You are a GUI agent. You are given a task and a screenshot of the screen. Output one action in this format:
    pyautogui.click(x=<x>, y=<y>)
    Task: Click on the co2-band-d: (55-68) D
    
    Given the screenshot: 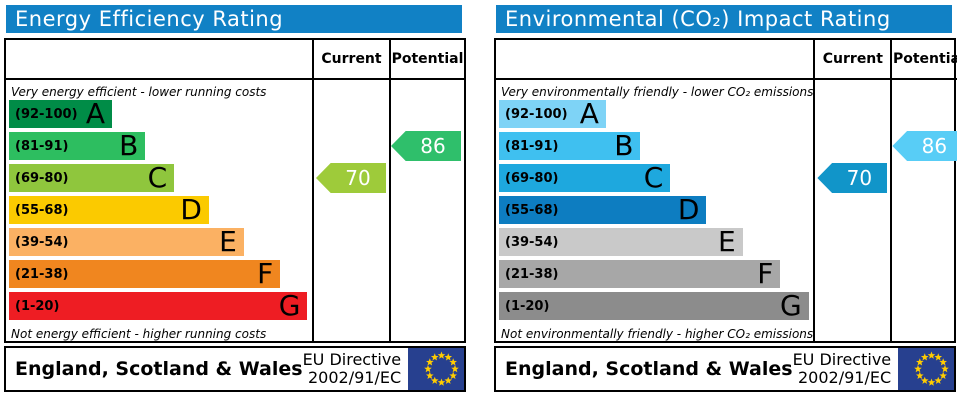 What is the action you would take?
    pyautogui.click(x=603, y=209)
    